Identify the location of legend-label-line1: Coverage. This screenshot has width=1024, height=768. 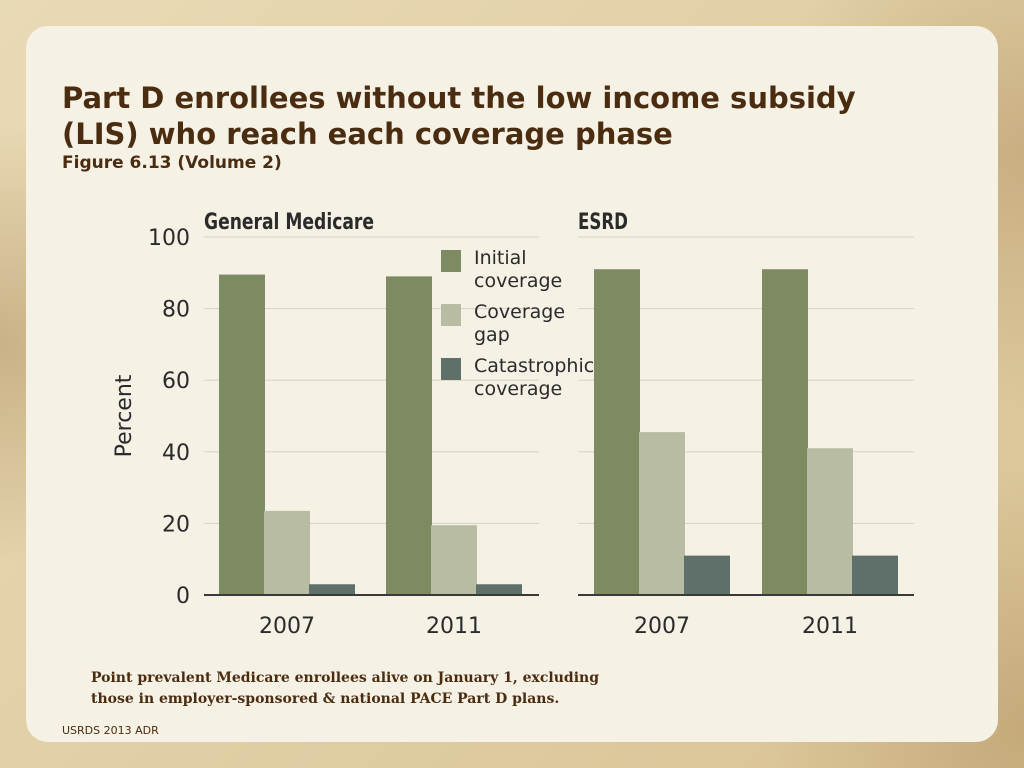
(519, 312).